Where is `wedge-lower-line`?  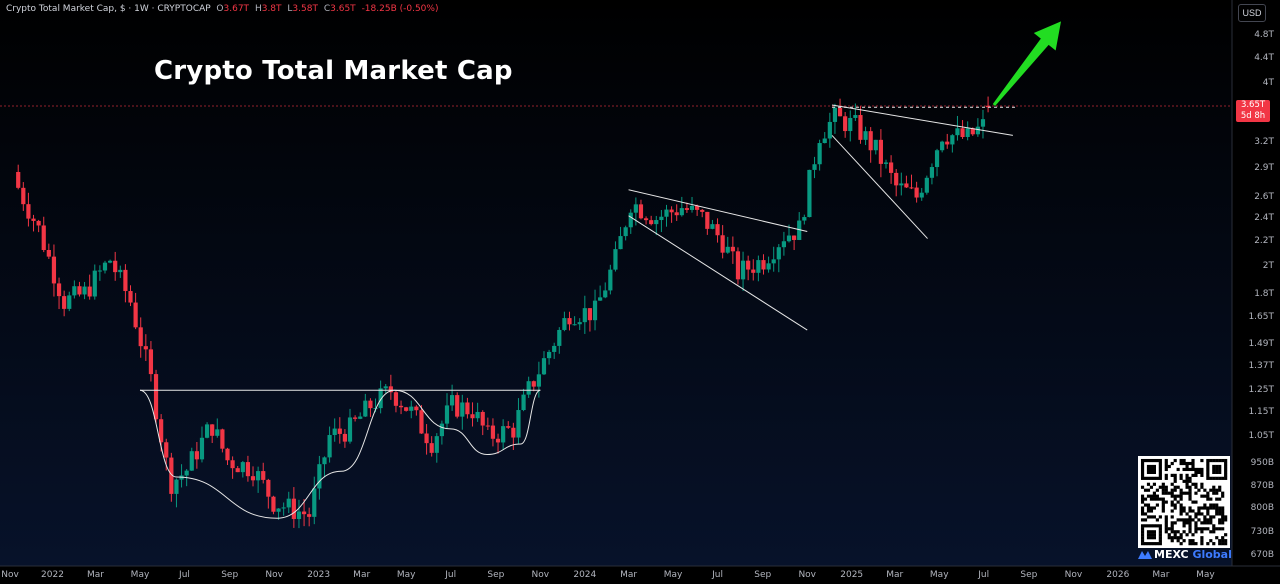
wedge-lower-line is located at coordinates (718, 273).